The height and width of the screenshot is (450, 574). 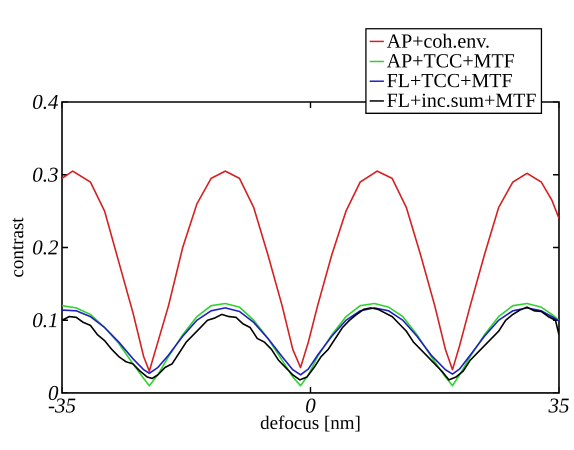 What do you see at coordinates (44, 320) in the screenshot?
I see `y-tick-label: 0.1` at bounding box center [44, 320].